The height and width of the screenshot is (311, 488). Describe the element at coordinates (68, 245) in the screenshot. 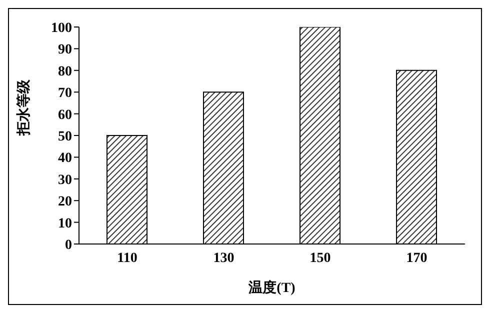

I see `y-tick-label: 0` at that location.